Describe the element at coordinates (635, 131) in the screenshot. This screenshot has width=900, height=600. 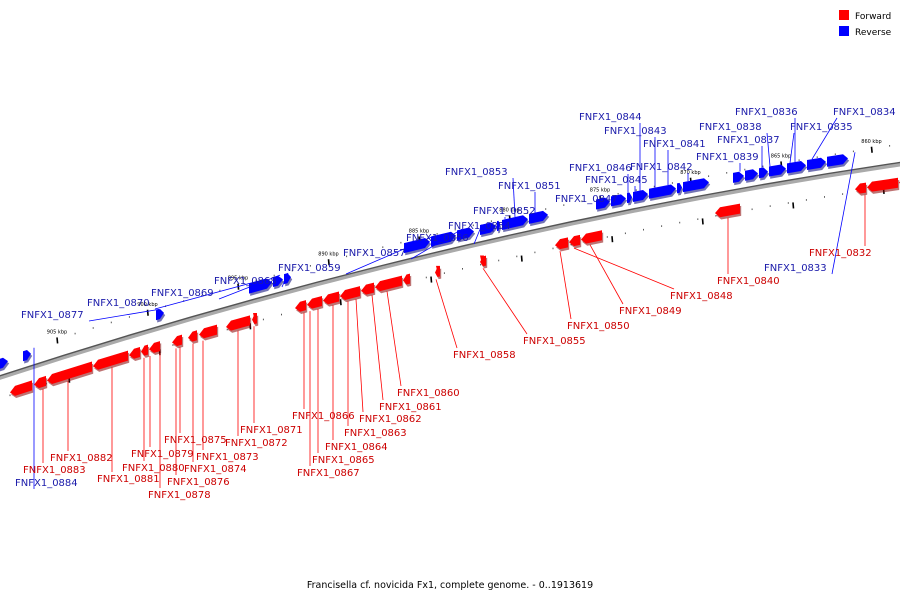
I see `gene-label: FNFX1_0843` at that location.